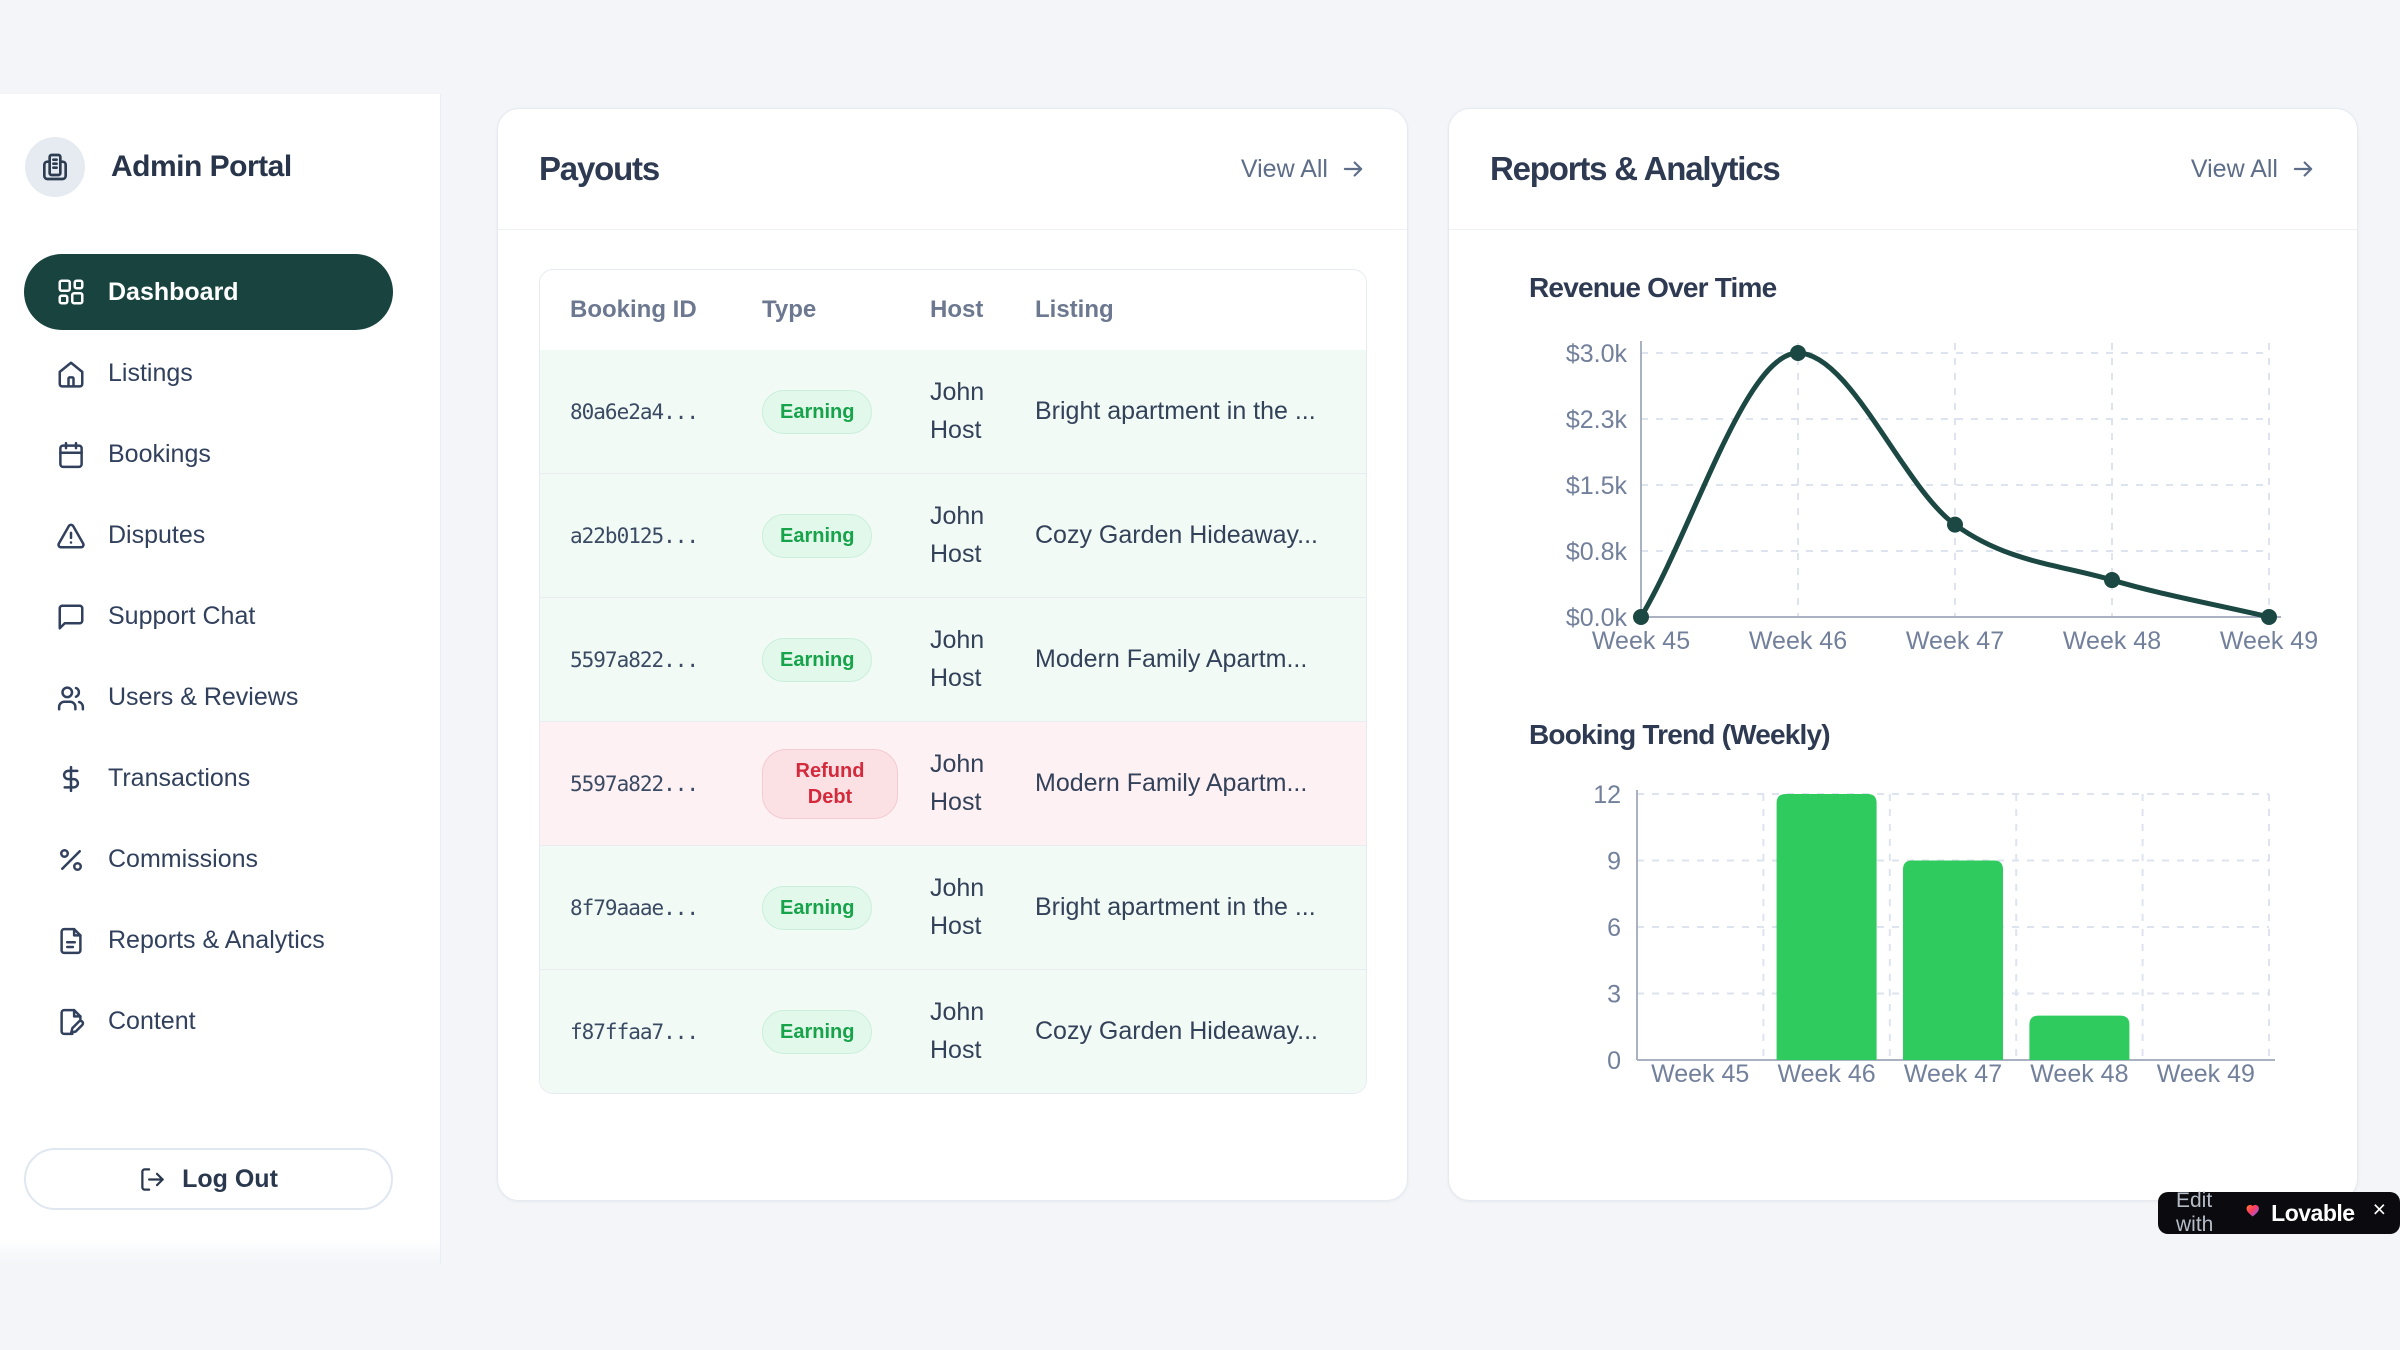  I want to click on sidebar-item-label: Reports & Analytics, so click(216, 940).